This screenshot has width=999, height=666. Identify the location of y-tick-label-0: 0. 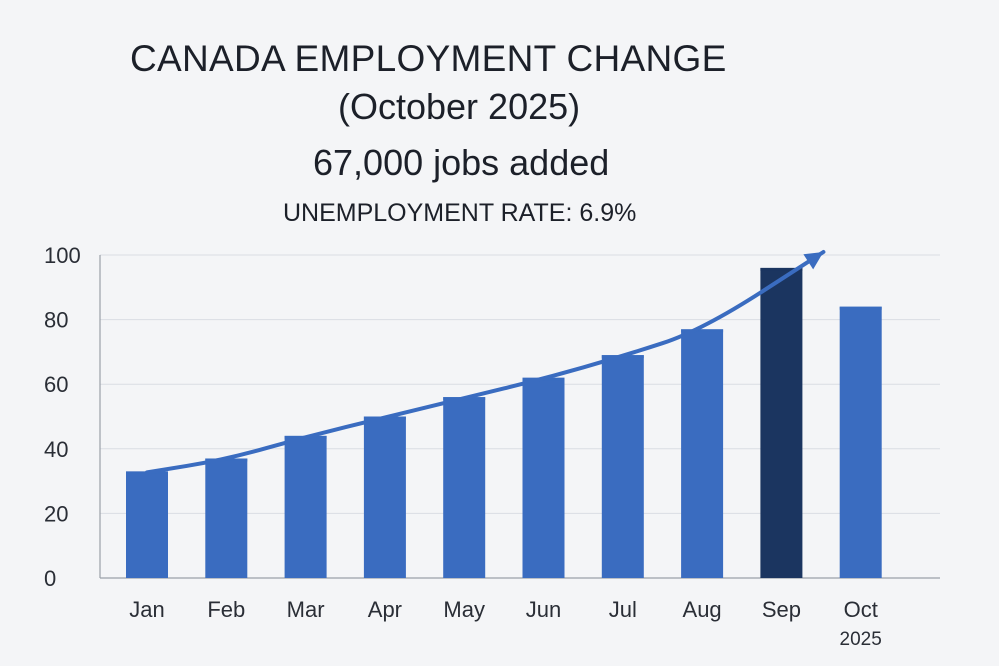
(50, 578).